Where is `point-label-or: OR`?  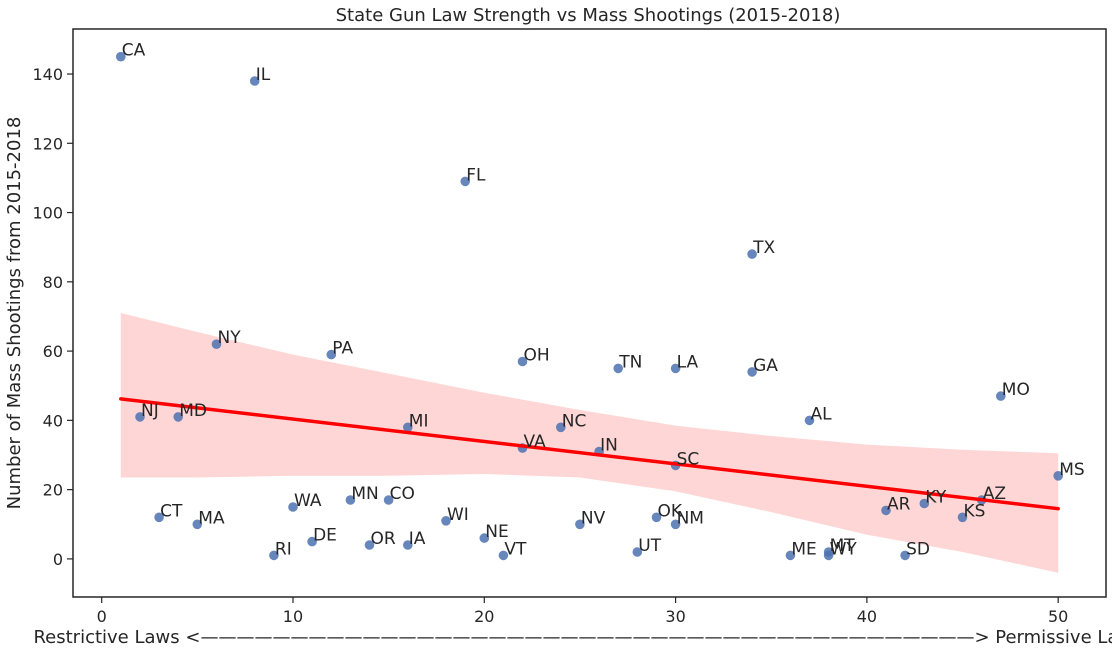
point-label-or: OR is located at coordinates (383, 539).